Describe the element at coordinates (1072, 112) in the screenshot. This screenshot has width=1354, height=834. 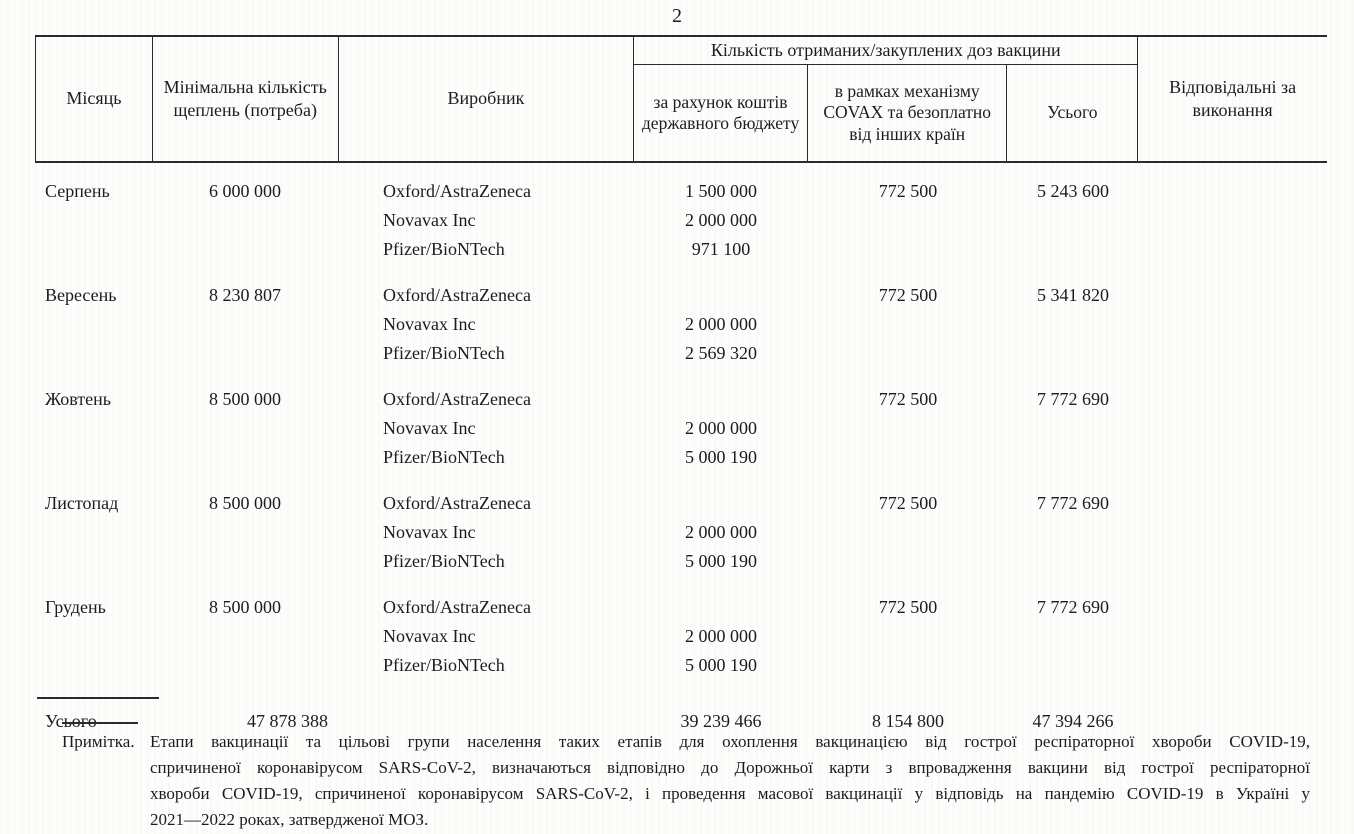
I see `header-total: Усього` at that location.